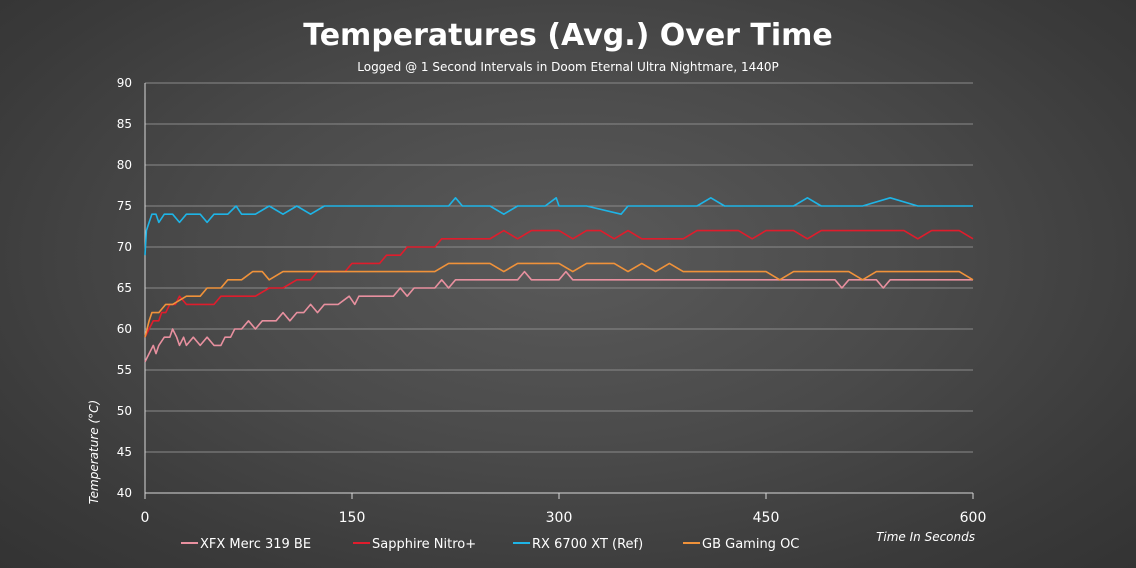  What do you see at coordinates (124, 493) in the screenshot?
I see `y-tick-label: 40` at bounding box center [124, 493].